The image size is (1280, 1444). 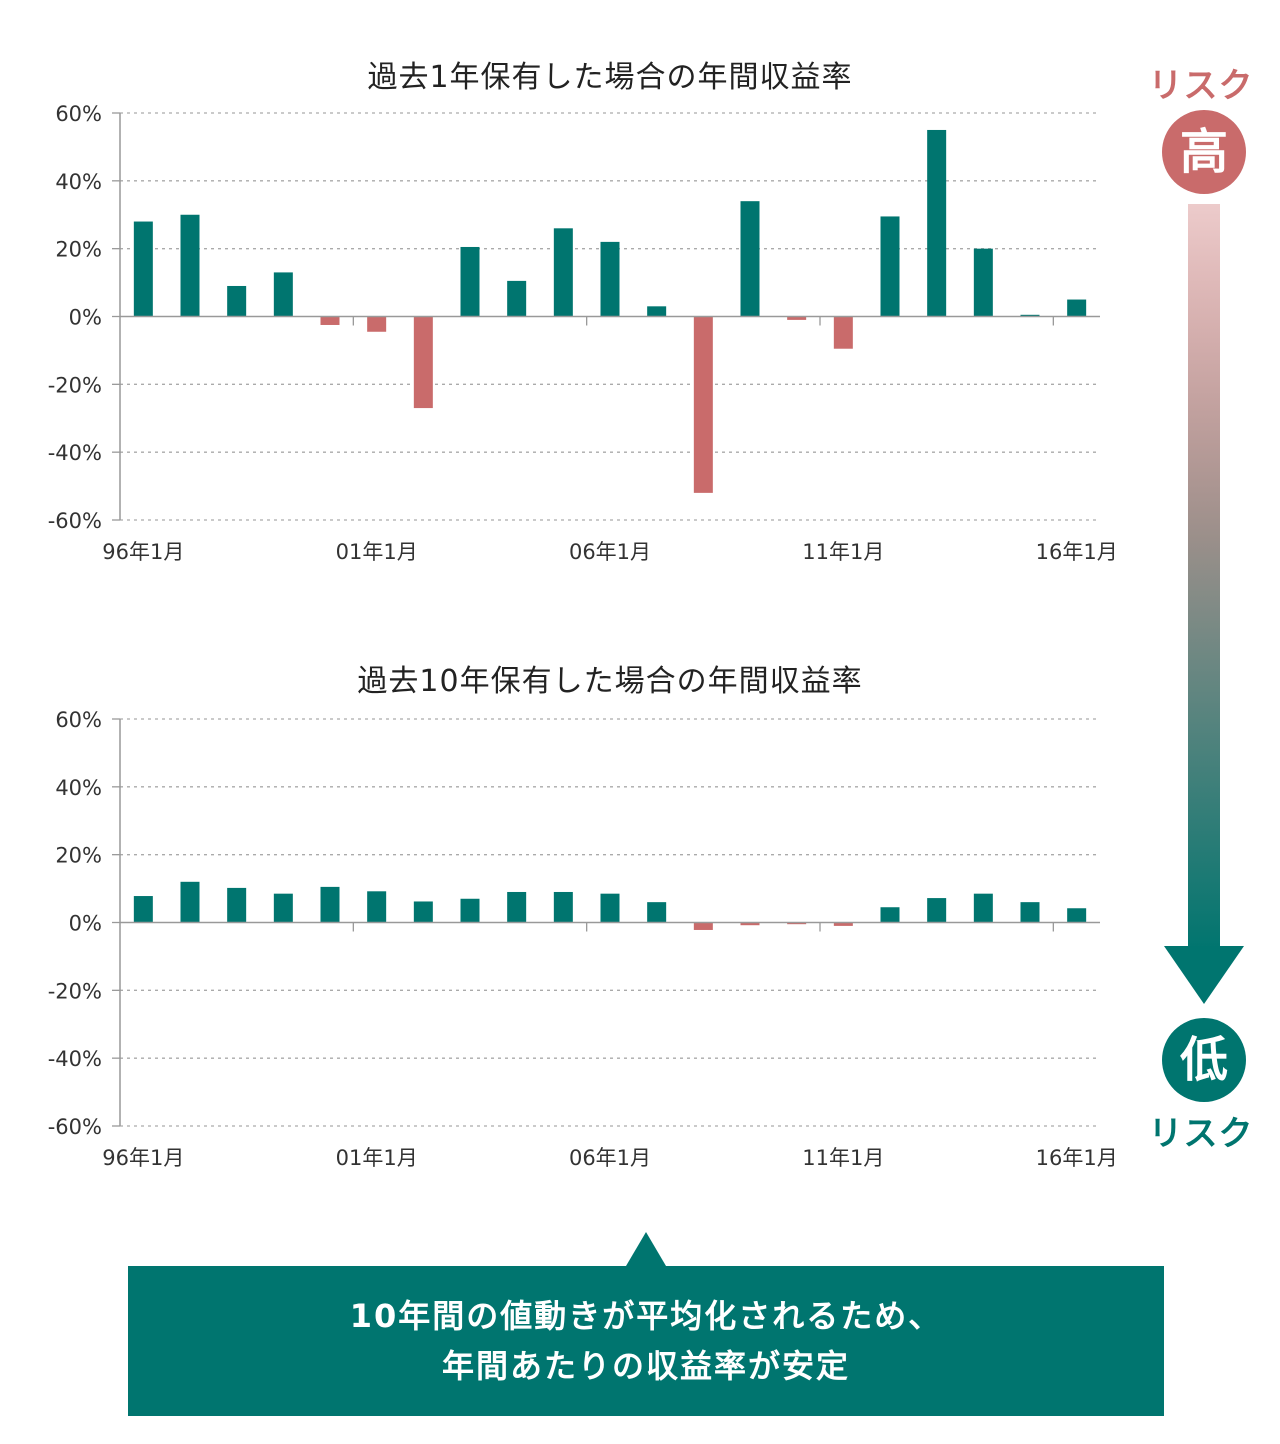 I want to click on risk-low-badge: 低, so click(x=1204, y=1060).